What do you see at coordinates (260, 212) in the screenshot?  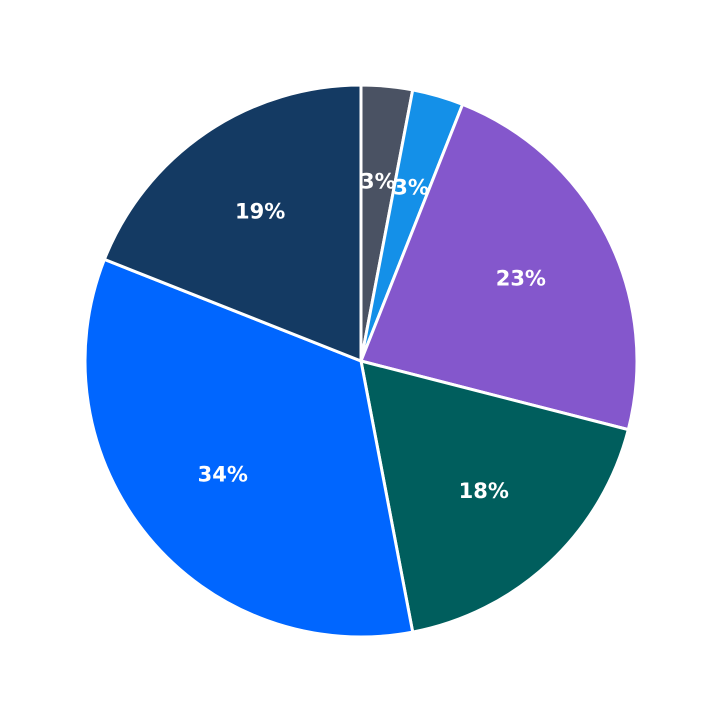 I see `slice-label: 19%` at bounding box center [260, 212].